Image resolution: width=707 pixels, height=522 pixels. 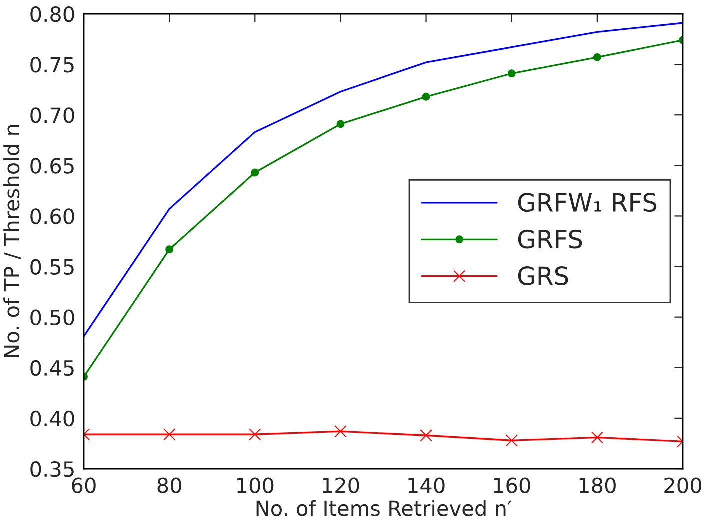 I want to click on y-tick-label: 0.65, so click(x=52, y=166).